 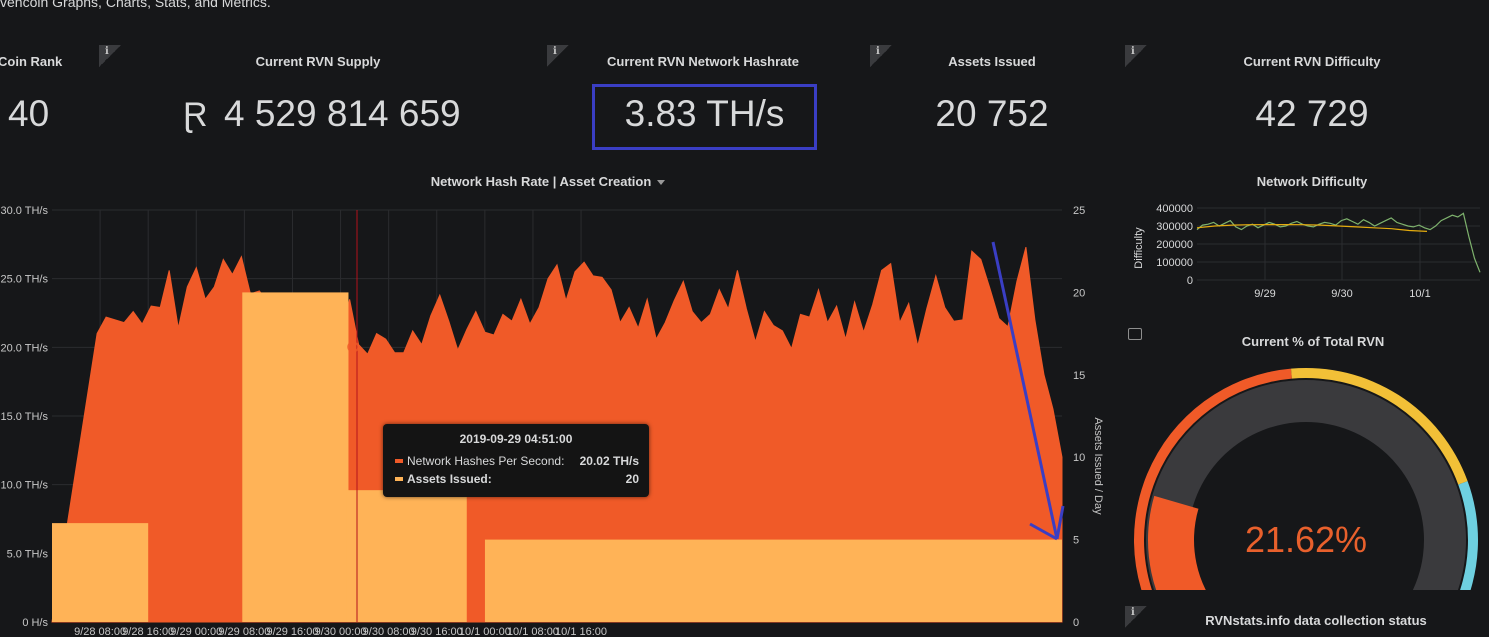 I want to click on difficulty-axes: 0 100000 200000 300000 400000 9/29 9/30 10/1, so click(x=1293, y=251).